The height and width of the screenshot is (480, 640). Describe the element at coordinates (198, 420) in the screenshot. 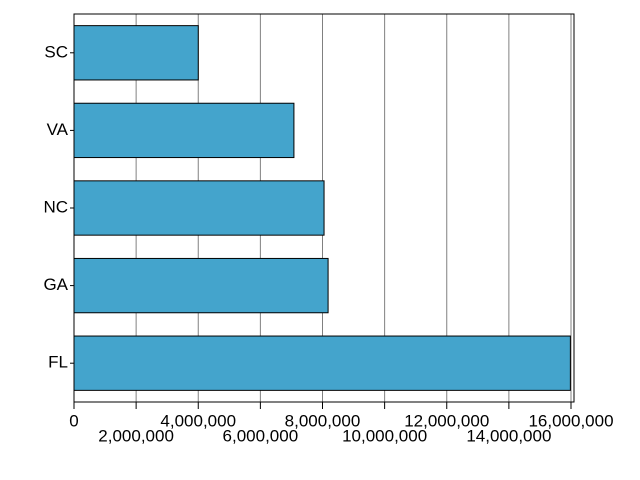

I see `x-tick-label: 4,000,000` at that location.